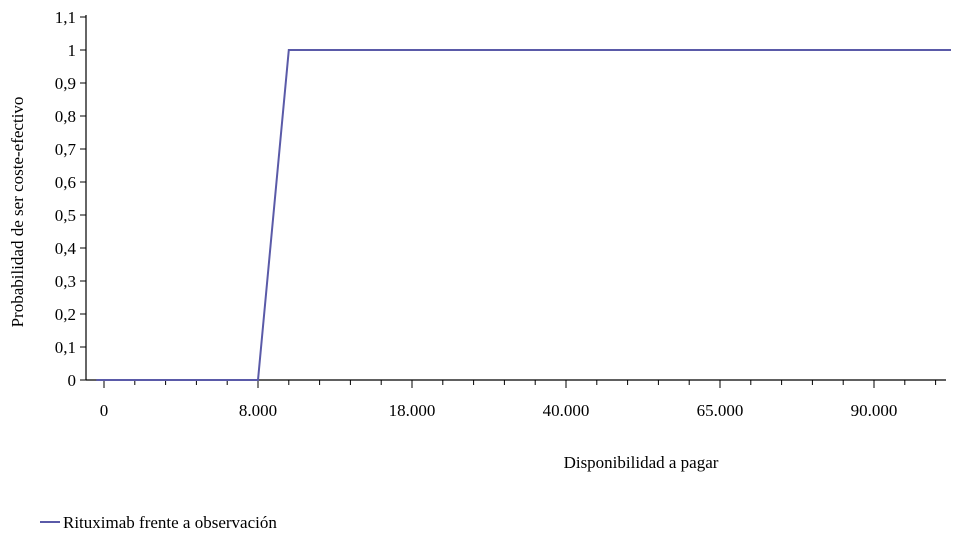 The height and width of the screenshot is (536, 957). What do you see at coordinates (65, 215) in the screenshot?
I see `y-tick-label: 0,5` at bounding box center [65, 215].